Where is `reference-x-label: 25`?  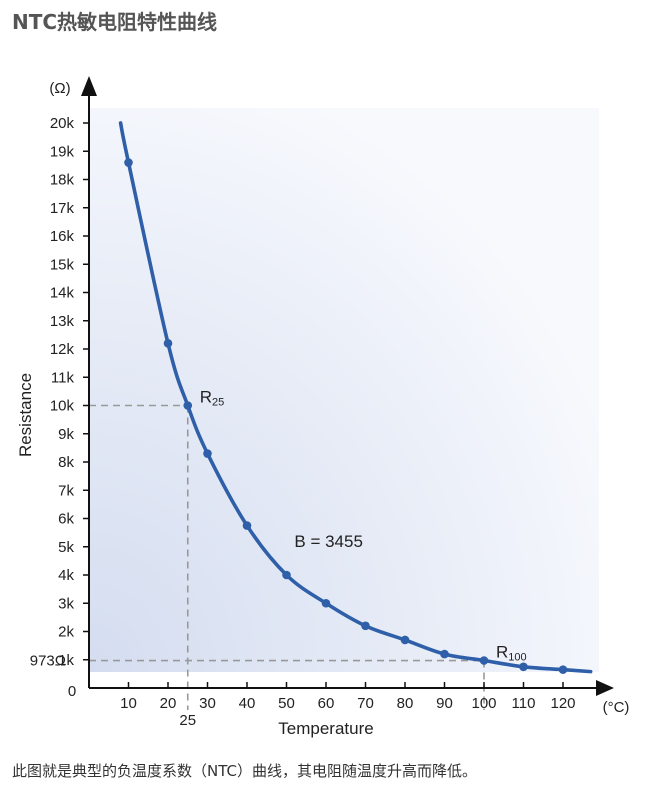 reference-x-label: 25 is located at coordinates (187, 720).